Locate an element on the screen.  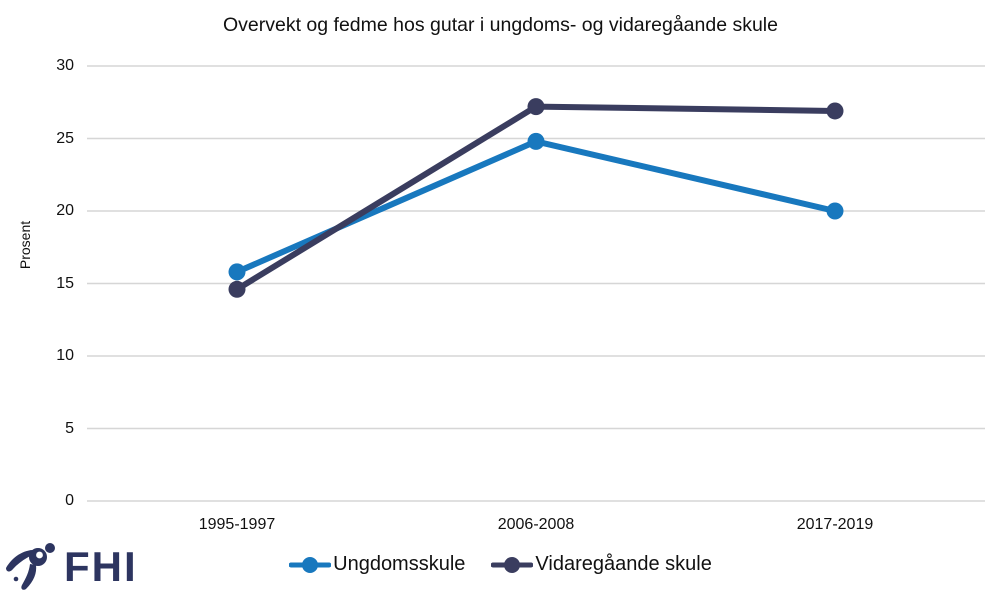
legend-item-vidaregaande-skule: Vidaregåande skule is located at coordinates (601, 564).